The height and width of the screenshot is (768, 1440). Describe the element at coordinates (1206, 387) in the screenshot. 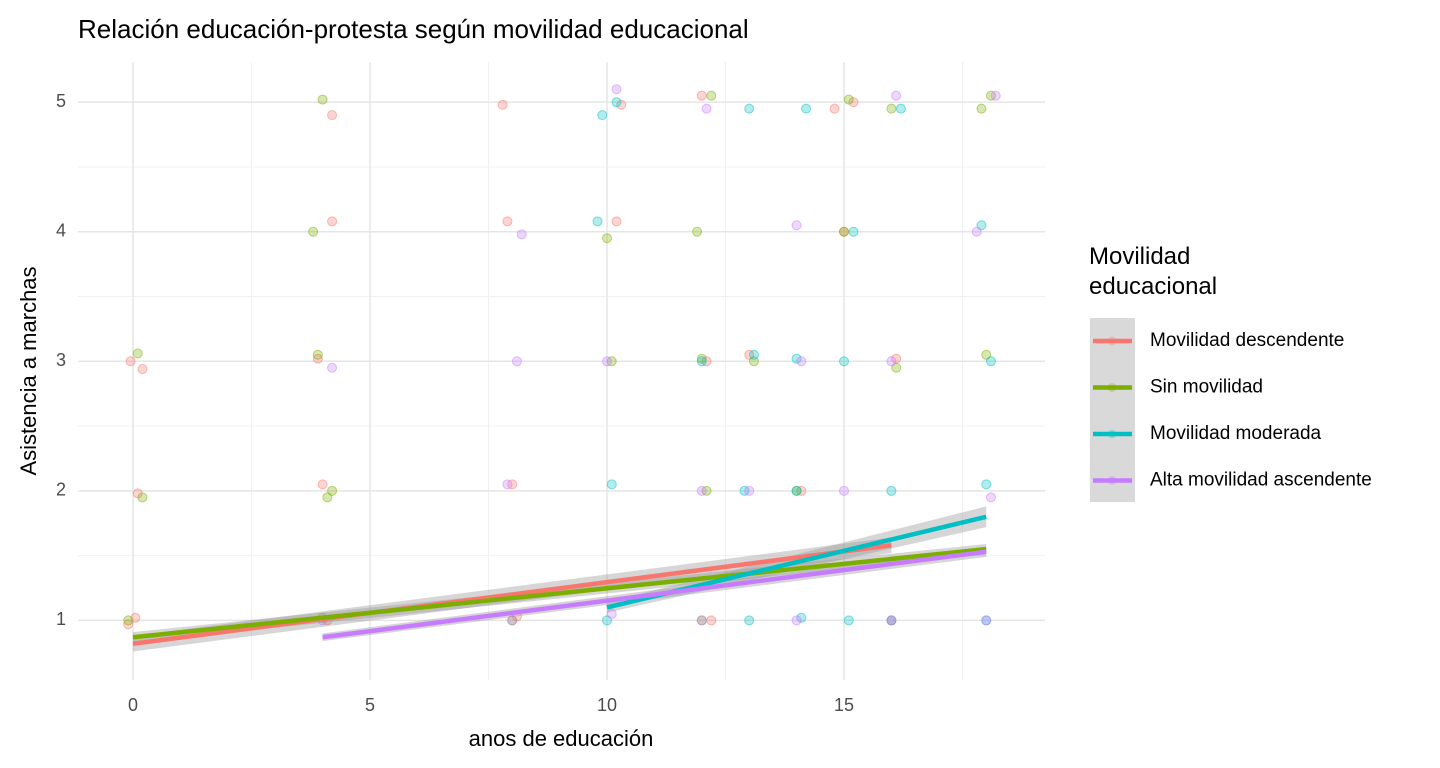

I see `legend-label: Sin movilidad` at that location.